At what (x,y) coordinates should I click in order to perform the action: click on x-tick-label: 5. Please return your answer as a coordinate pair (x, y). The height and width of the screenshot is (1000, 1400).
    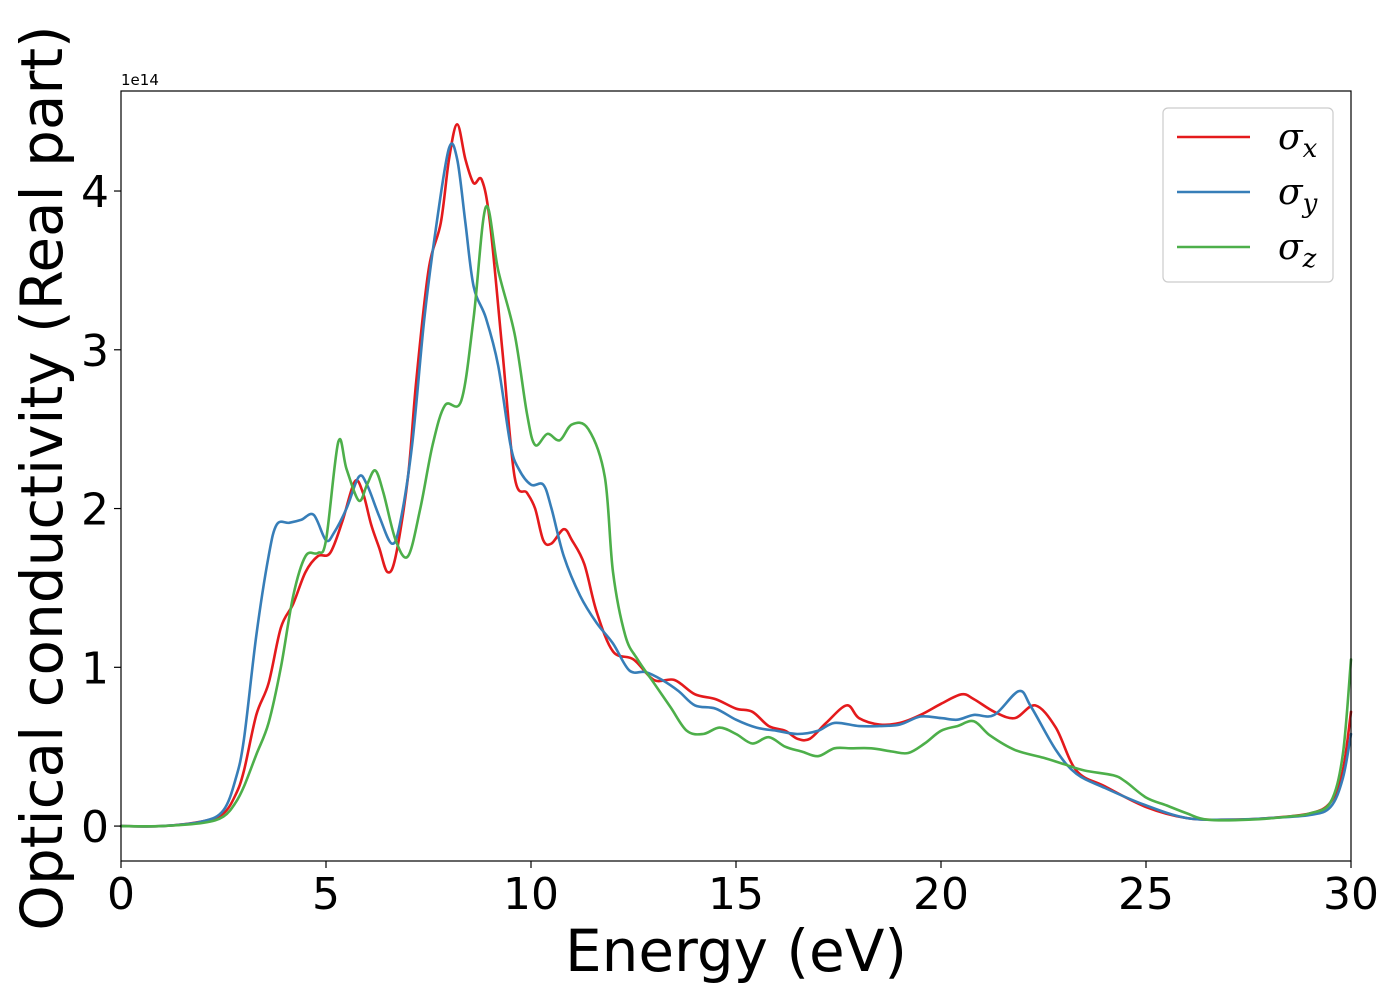
    Looking at the image, I should click on (326, 894).